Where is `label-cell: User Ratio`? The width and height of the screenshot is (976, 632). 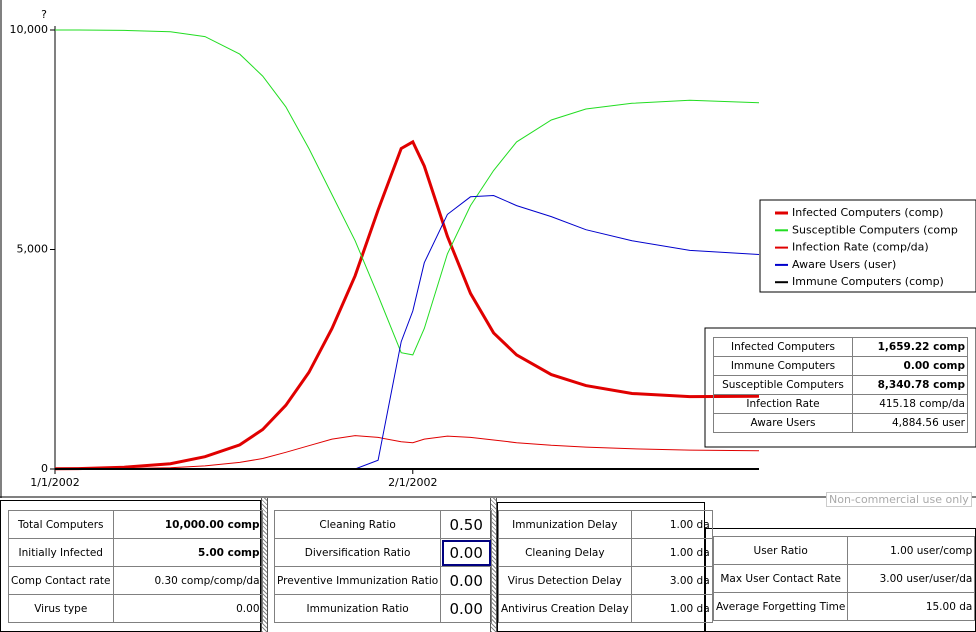 label-cell: User Ratio is located at coordinates (780, 550).